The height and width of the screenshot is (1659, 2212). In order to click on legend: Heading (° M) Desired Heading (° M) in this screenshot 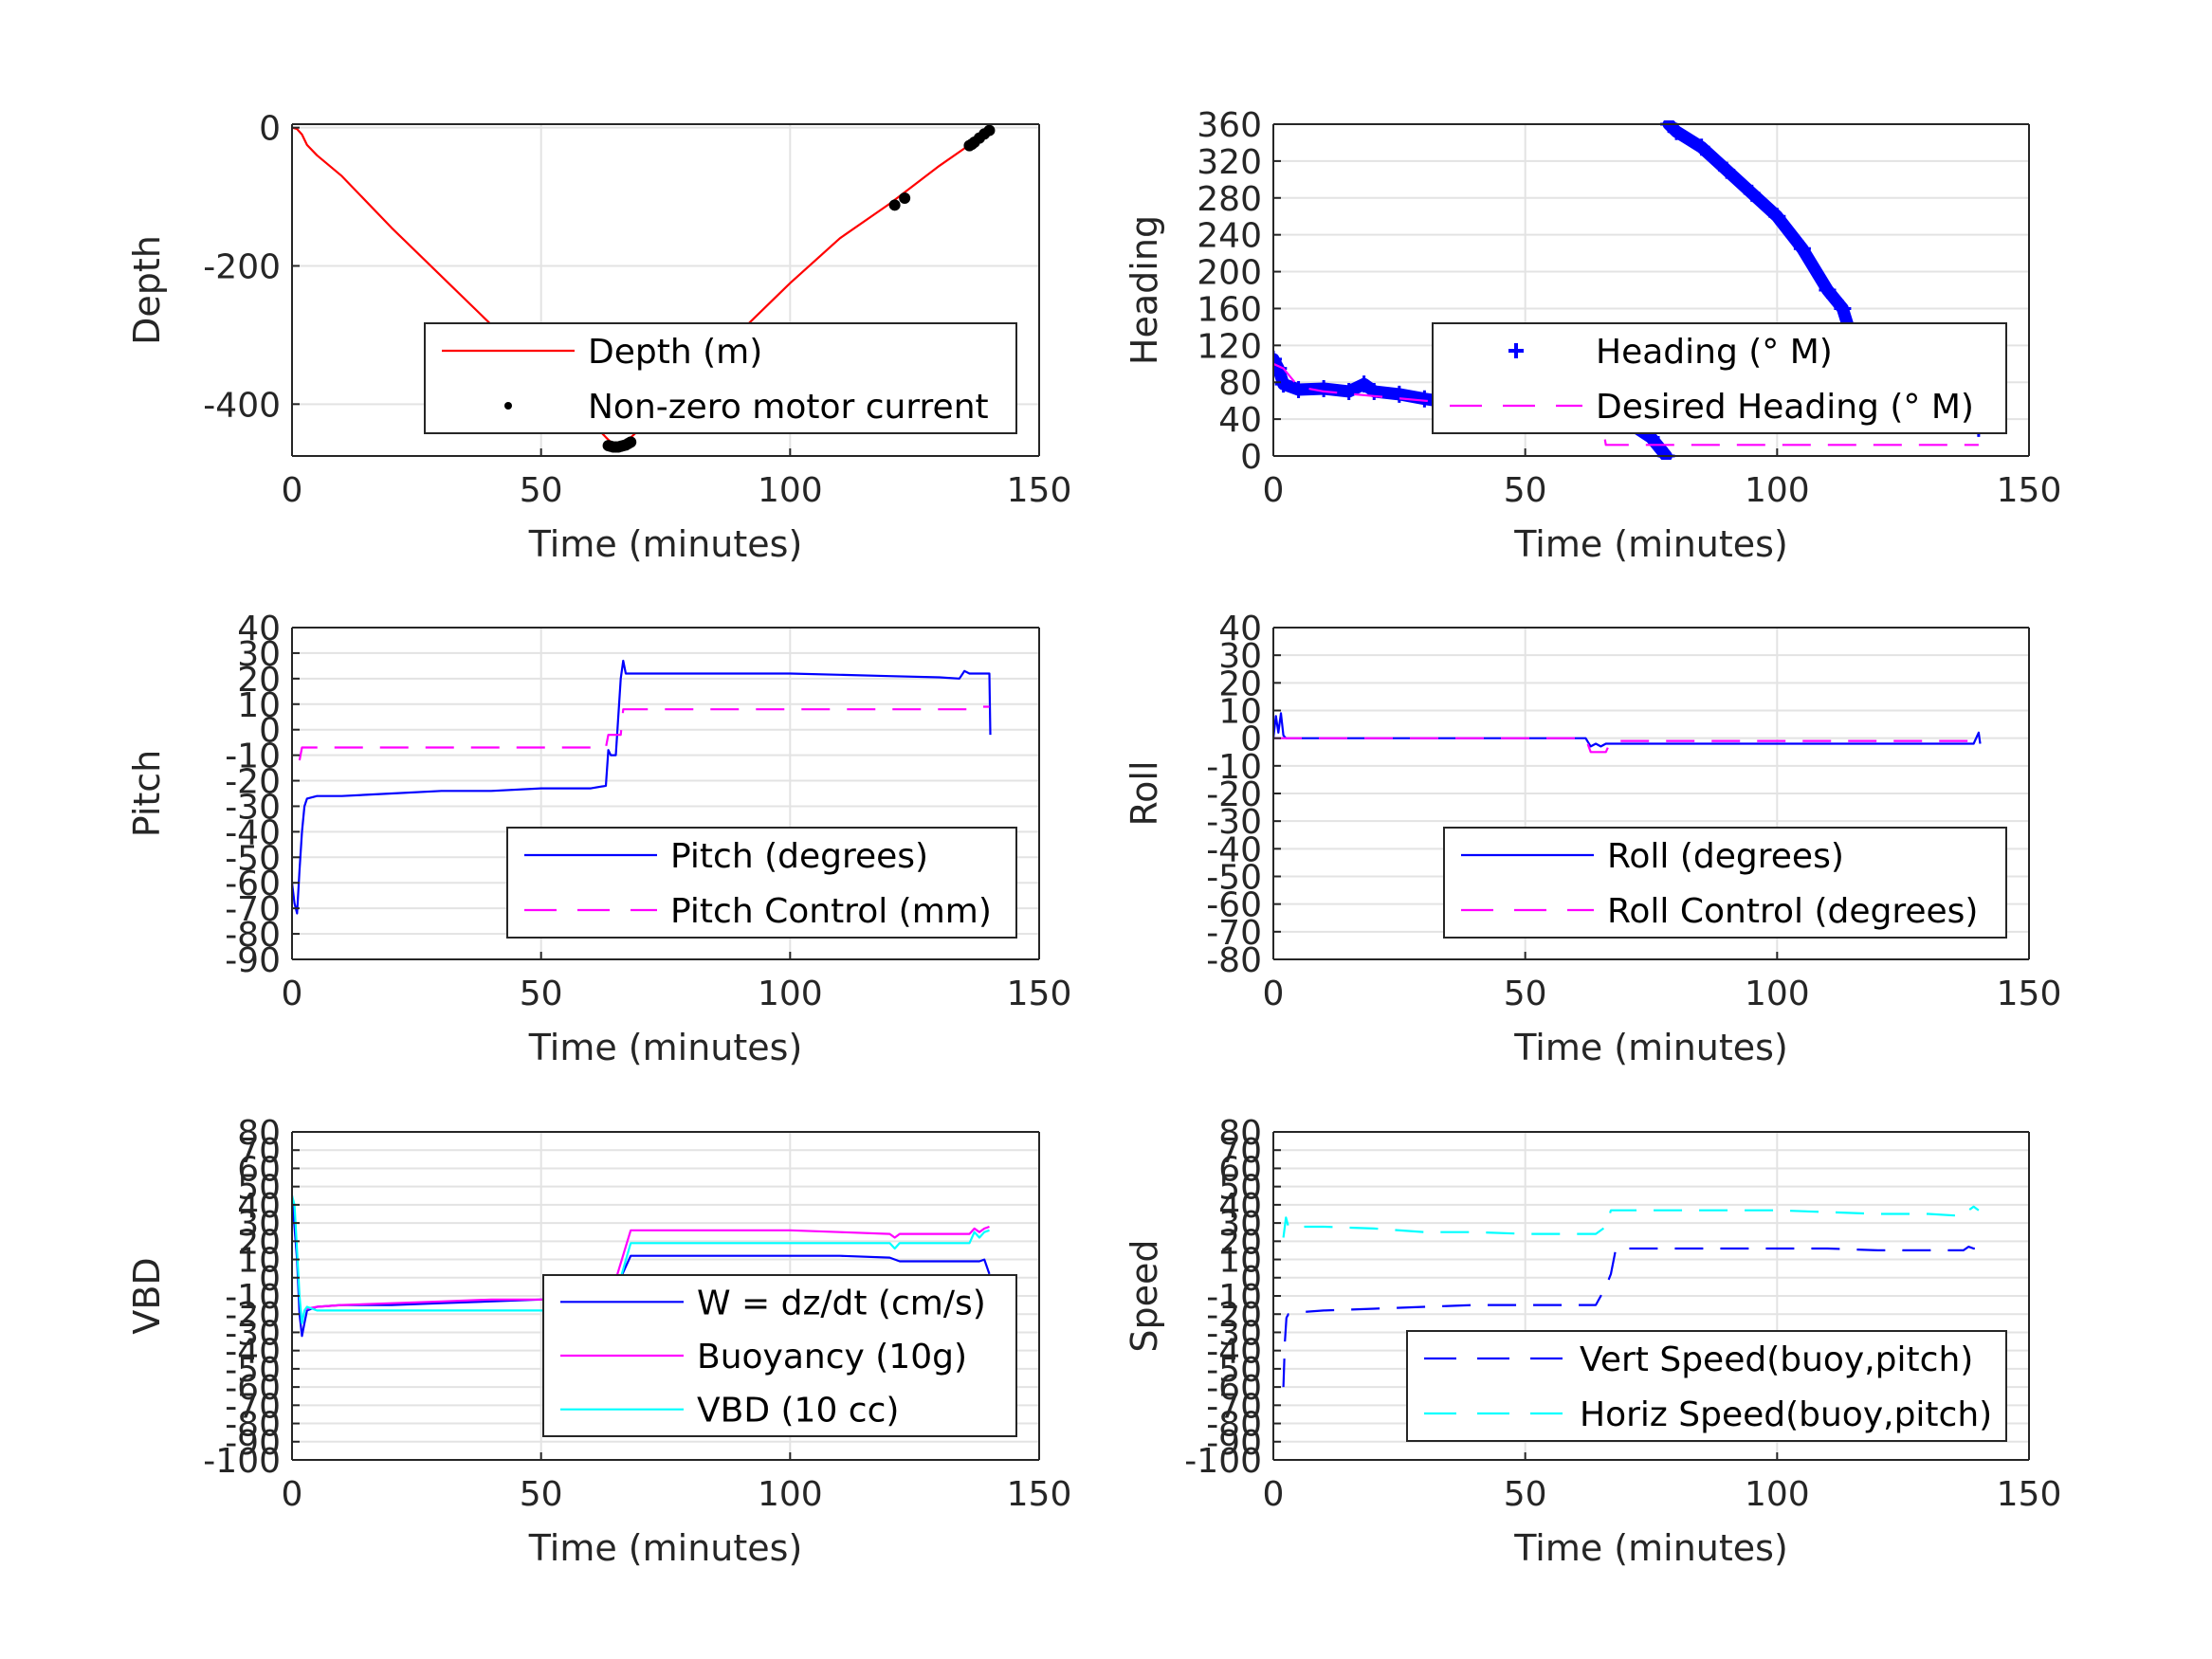, I will do `click(1719, 378)`.